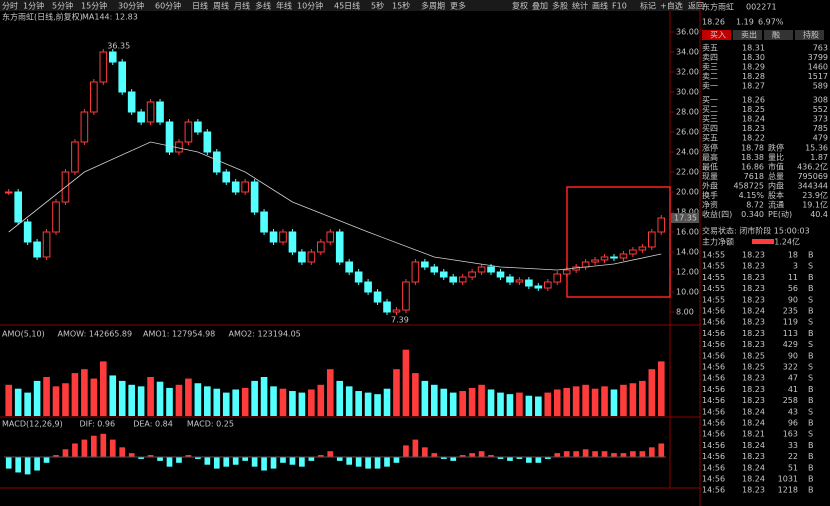 The image size is (830, 506). I want to click on y-tick-label: 36.00, so click(687, 32).